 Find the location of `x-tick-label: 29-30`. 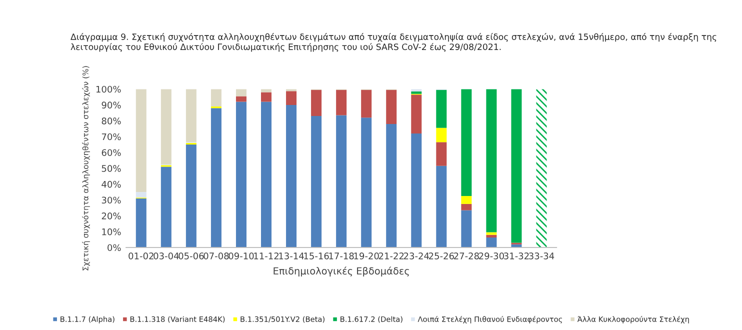

x-tick-label: 29-30 is located at coordinates (491, 256).